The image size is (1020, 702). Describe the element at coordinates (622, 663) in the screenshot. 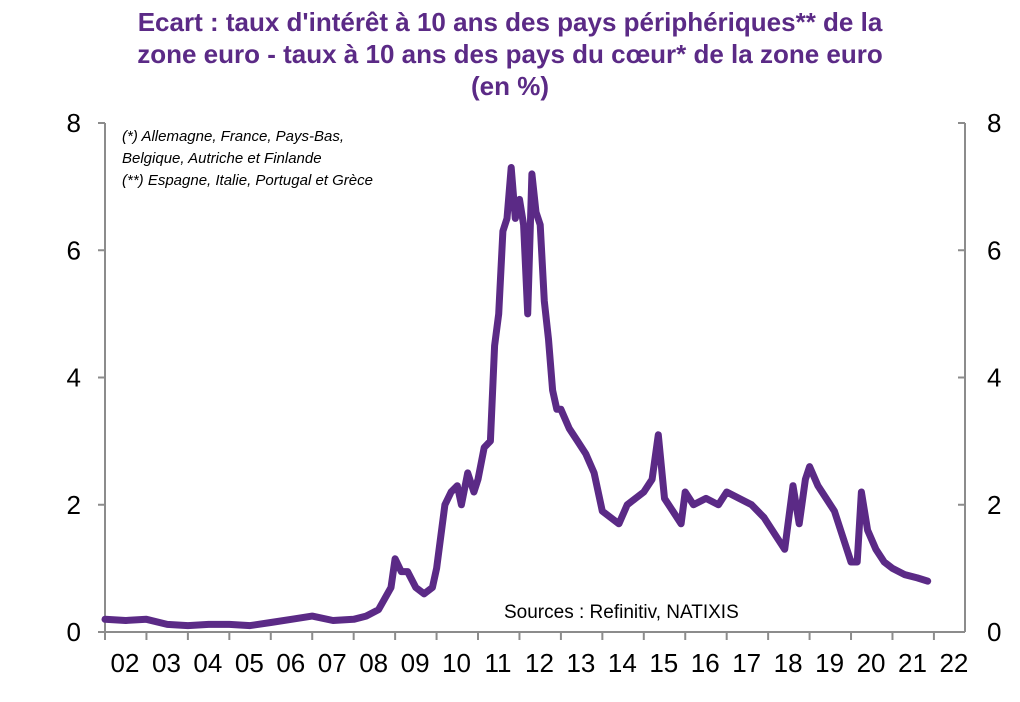

I see `x-tick-label: 14` at that location.